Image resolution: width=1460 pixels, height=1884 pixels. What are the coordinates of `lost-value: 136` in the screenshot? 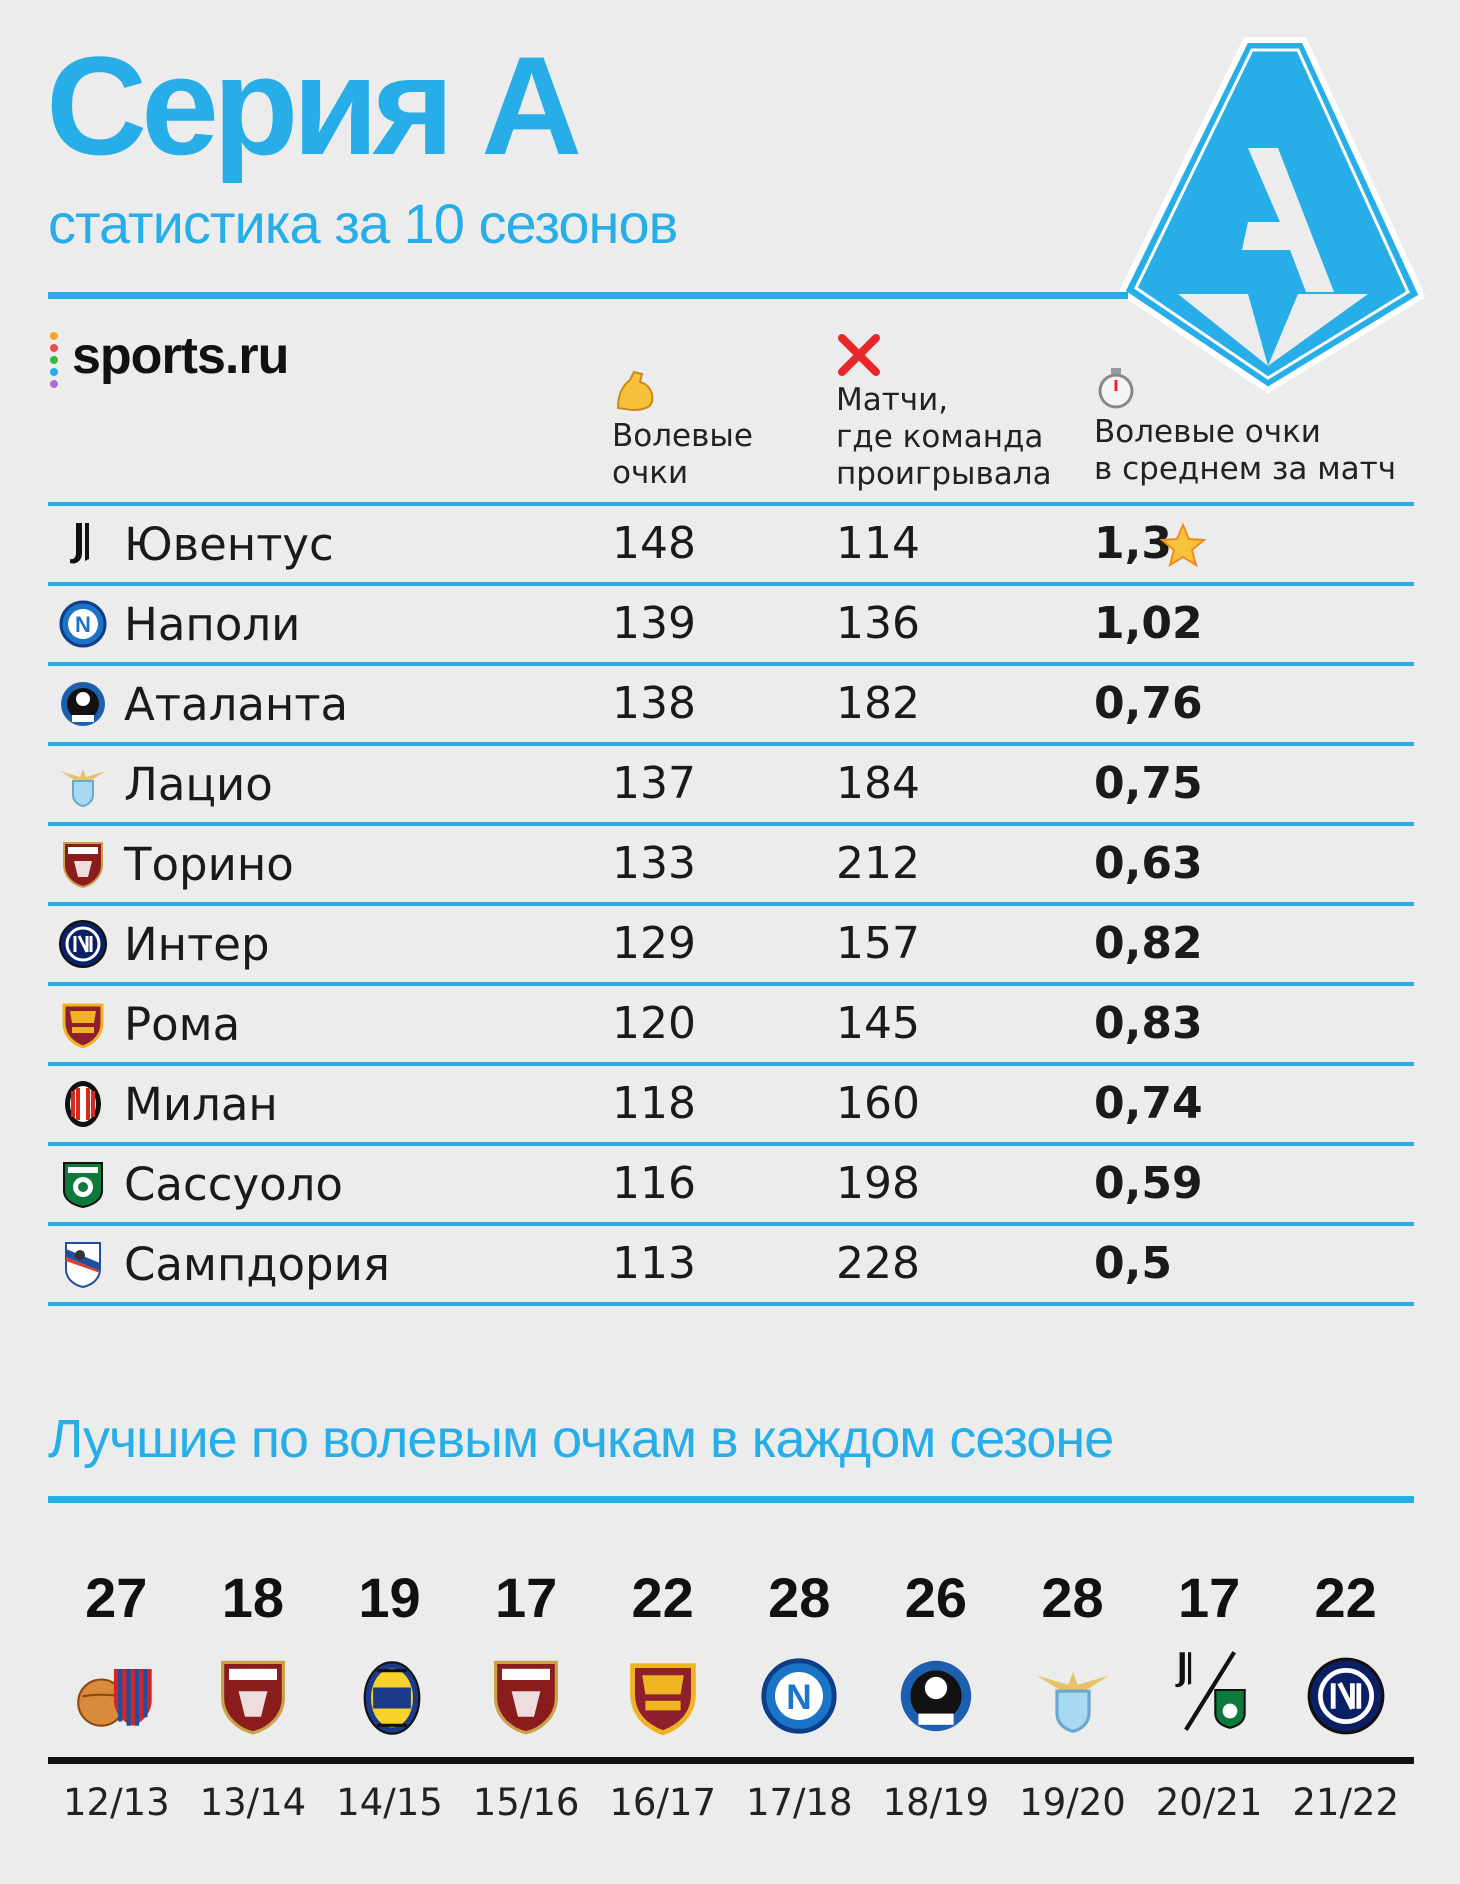 It's located at (878, 623).